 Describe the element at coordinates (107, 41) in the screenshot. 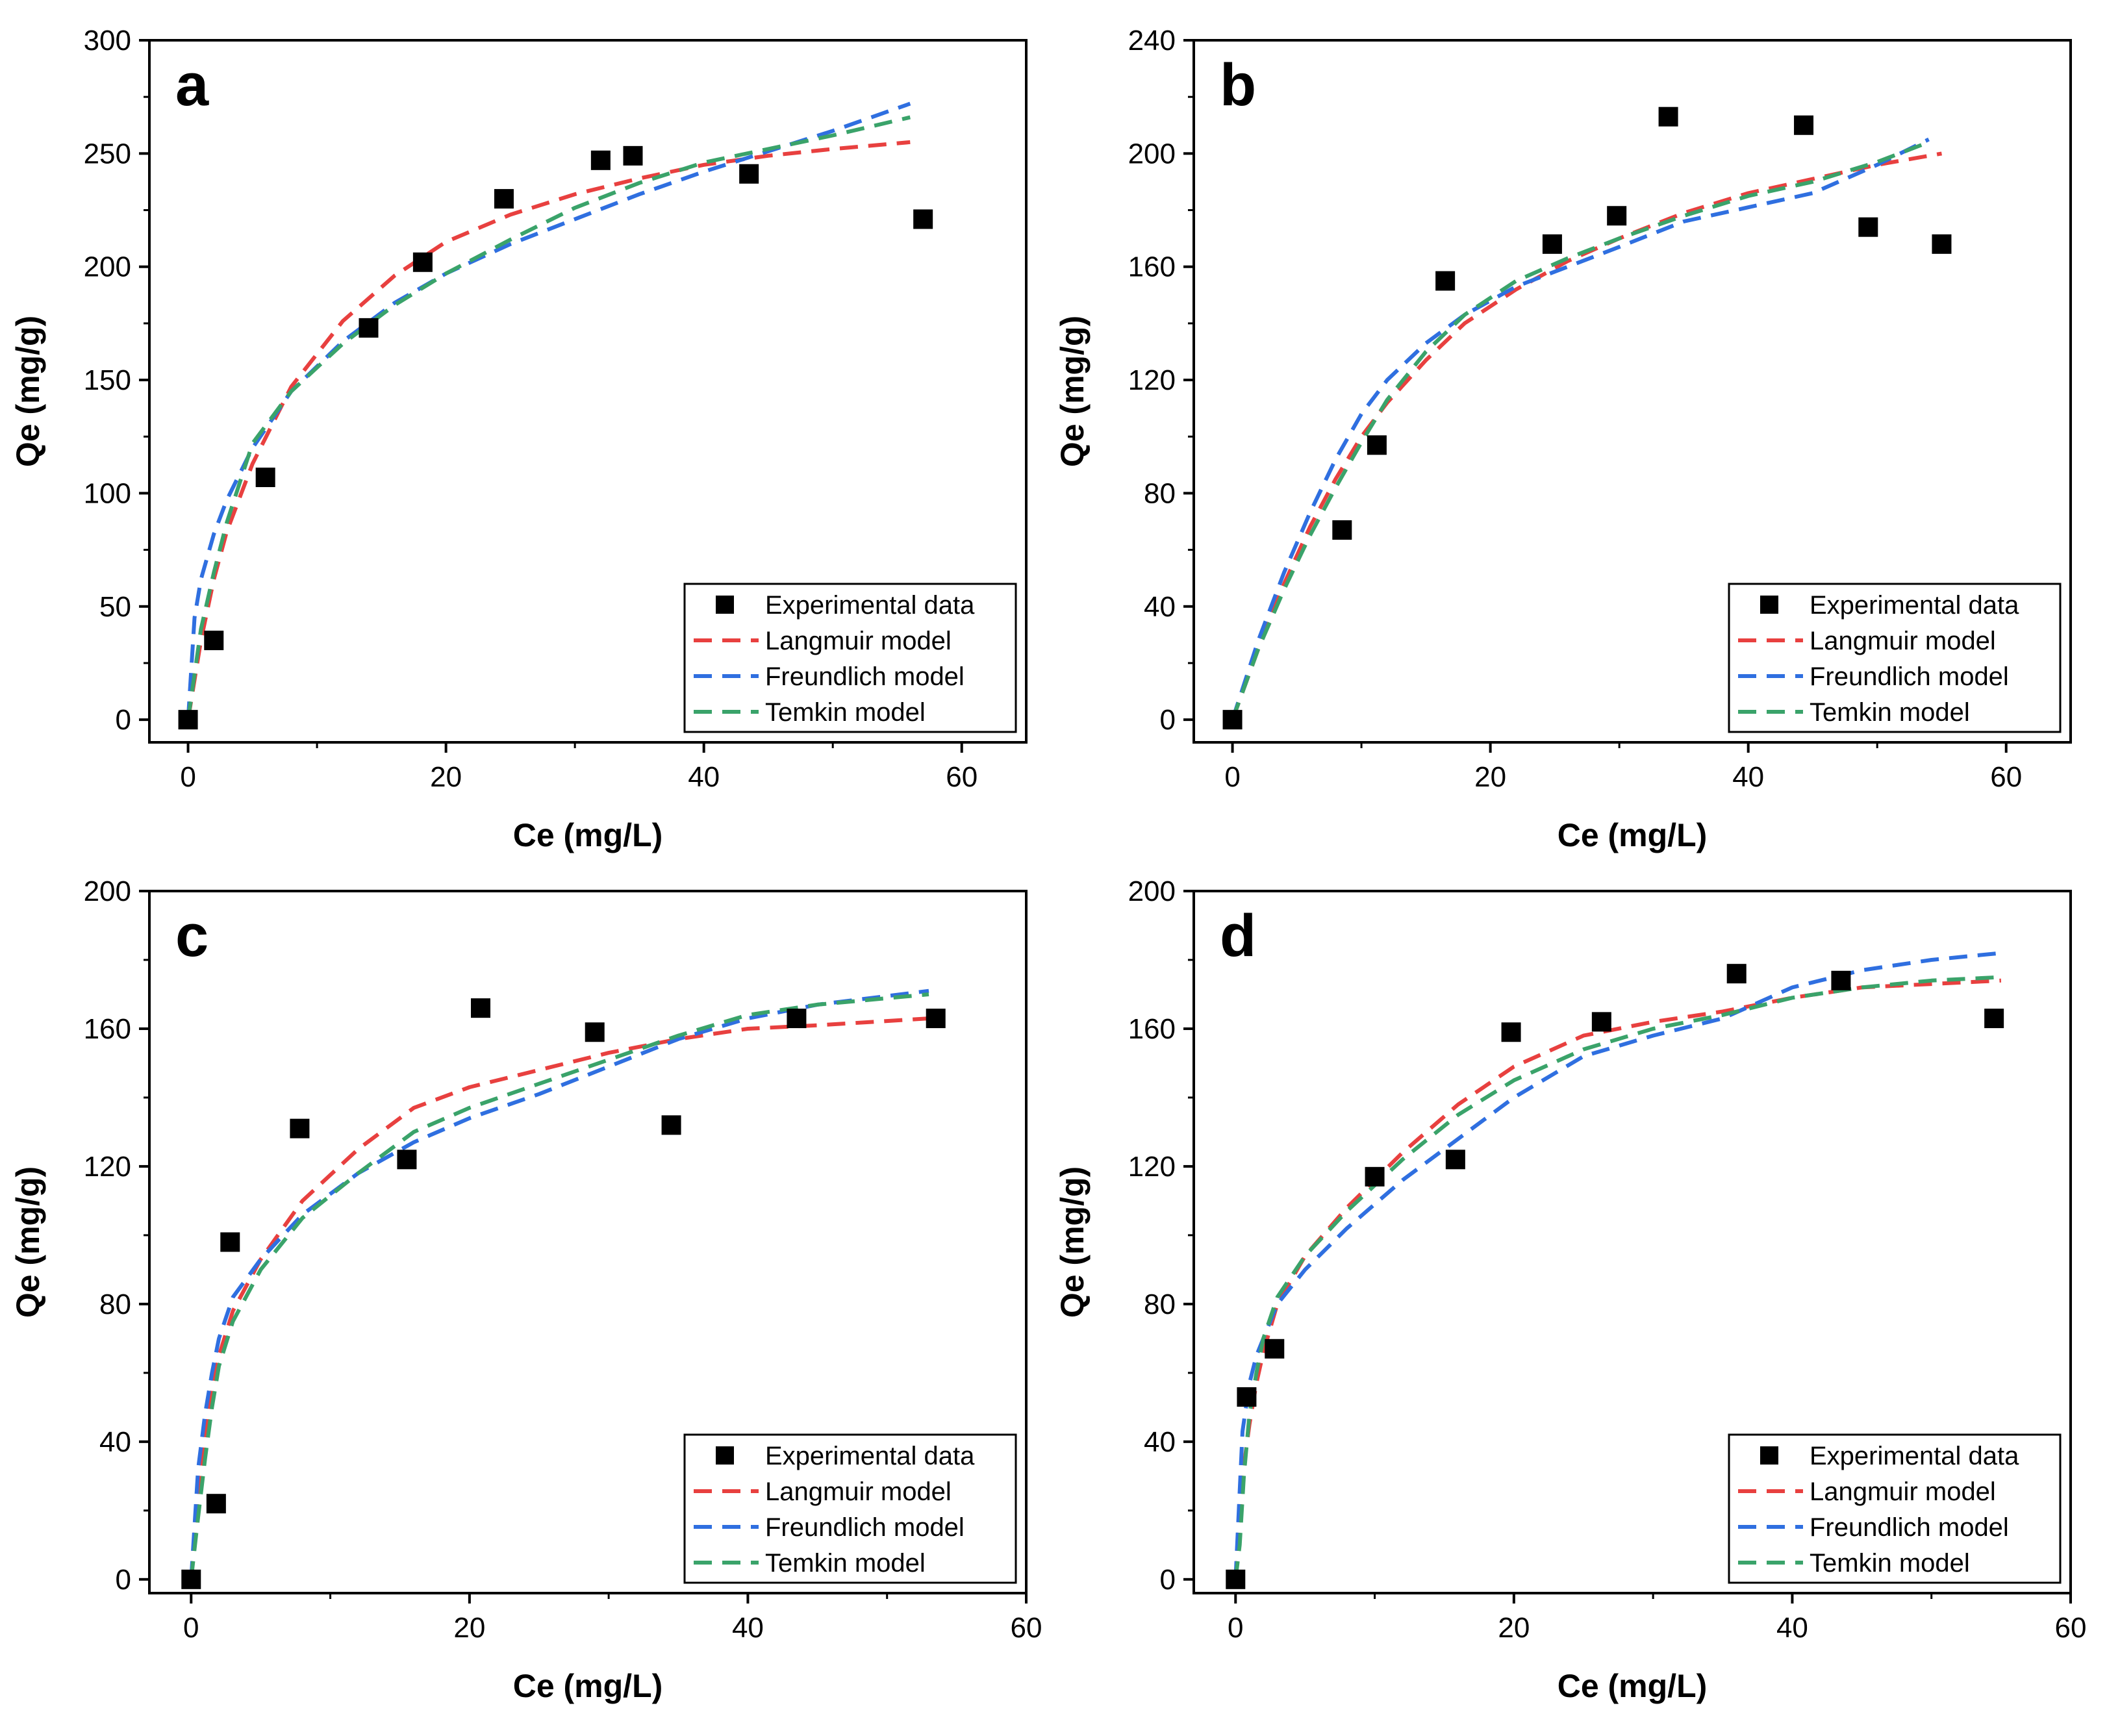

I see `y-tick-label: 300` at that location.